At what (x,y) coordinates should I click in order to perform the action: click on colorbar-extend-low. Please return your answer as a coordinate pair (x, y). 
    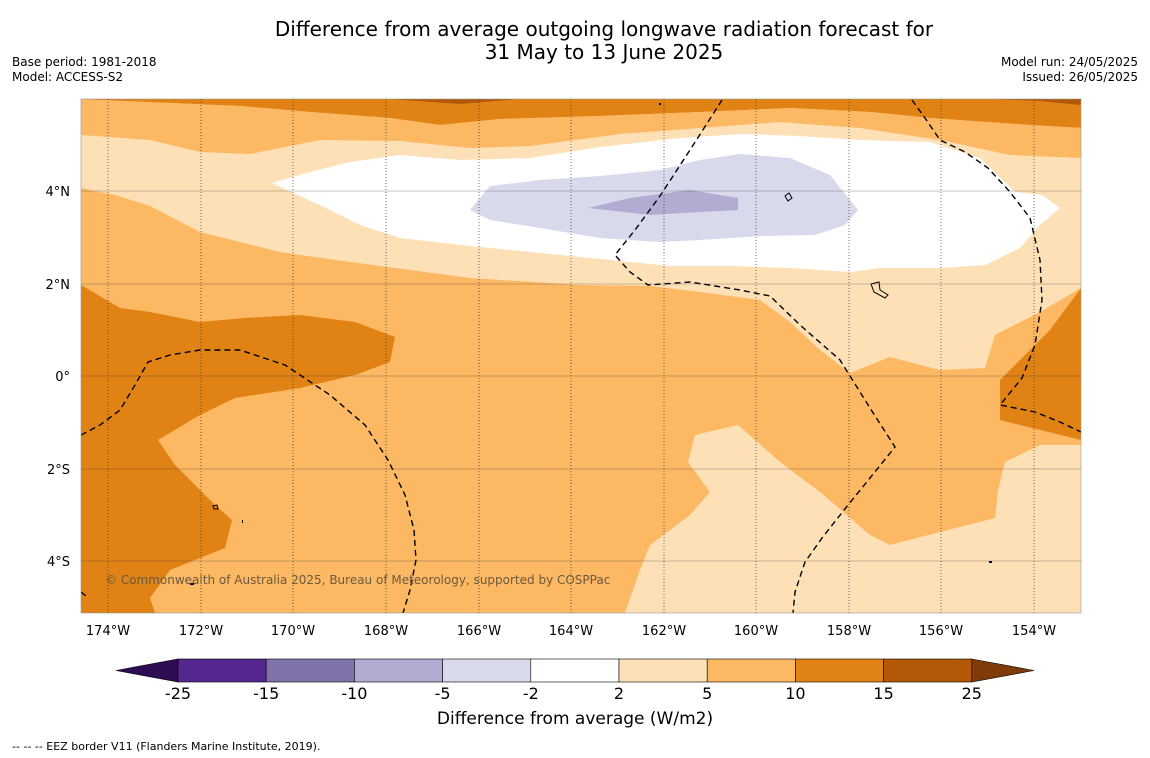
    Looking at the image, I should click on (147, 670).